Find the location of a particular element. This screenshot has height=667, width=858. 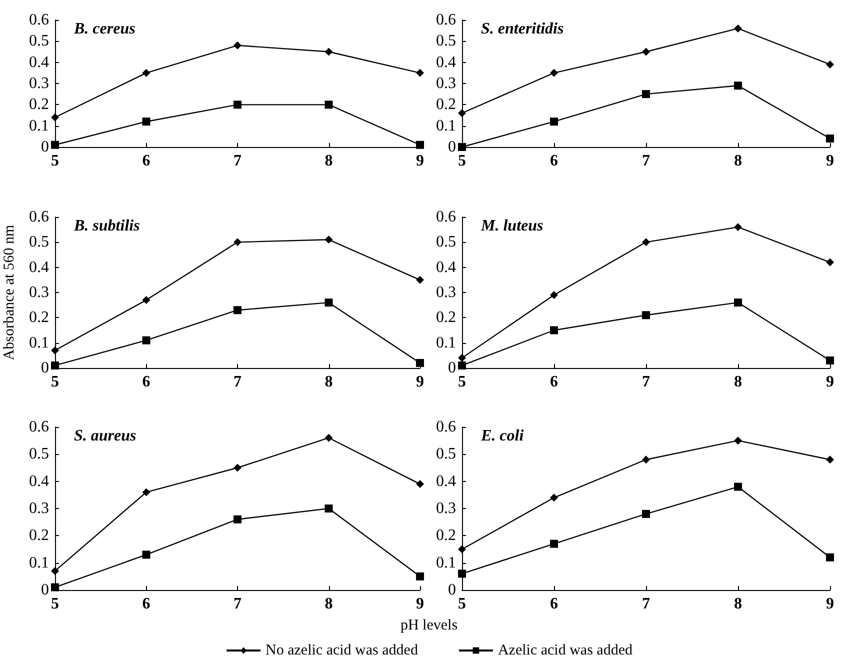

chart-title: E. coli is located at coordinates (502, 436).